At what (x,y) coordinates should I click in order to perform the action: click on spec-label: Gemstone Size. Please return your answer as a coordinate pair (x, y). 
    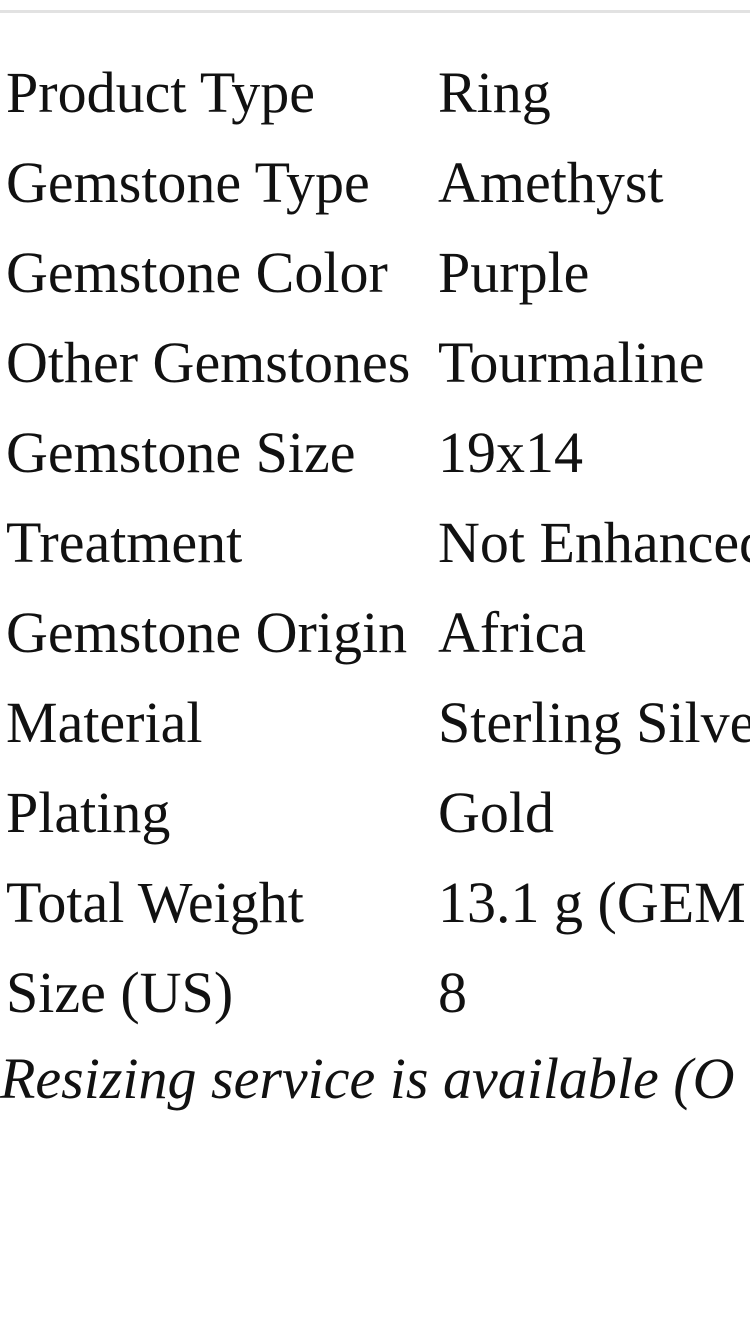
    Looking at the image, I should click on (181, 452).